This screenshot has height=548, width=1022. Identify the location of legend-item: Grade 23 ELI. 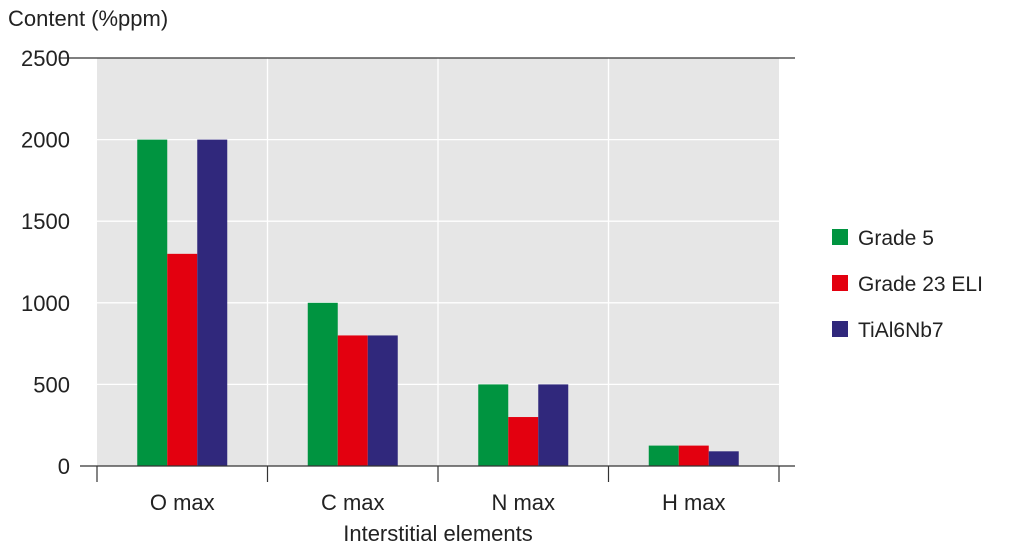
(907, 284).